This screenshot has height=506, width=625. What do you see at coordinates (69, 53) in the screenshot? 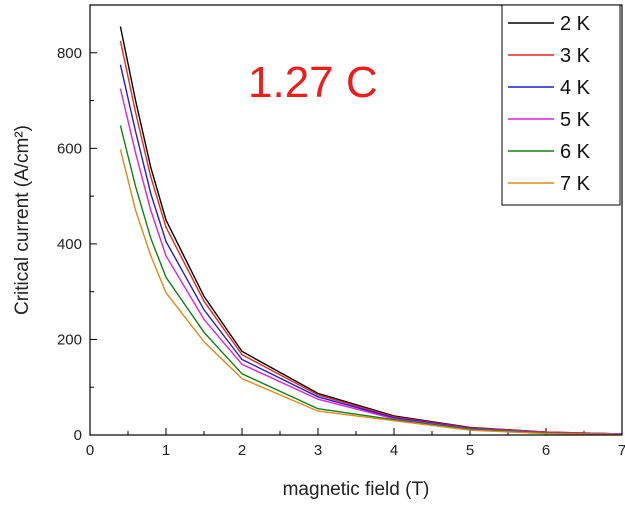
I see `y-tick-label: 800` at bounding box center [69, 53].